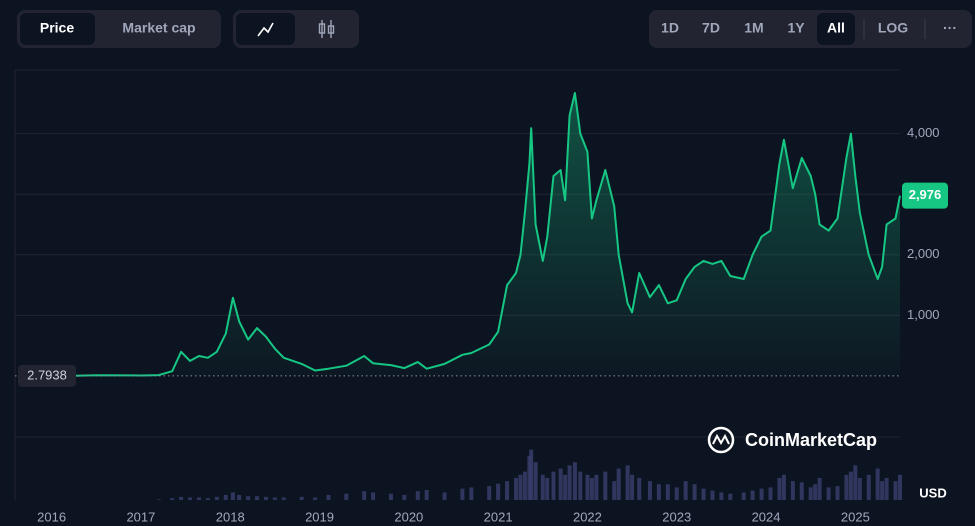 This screenshot has width=975, height=526. I want to click on range-button: All, so click(836, 28).